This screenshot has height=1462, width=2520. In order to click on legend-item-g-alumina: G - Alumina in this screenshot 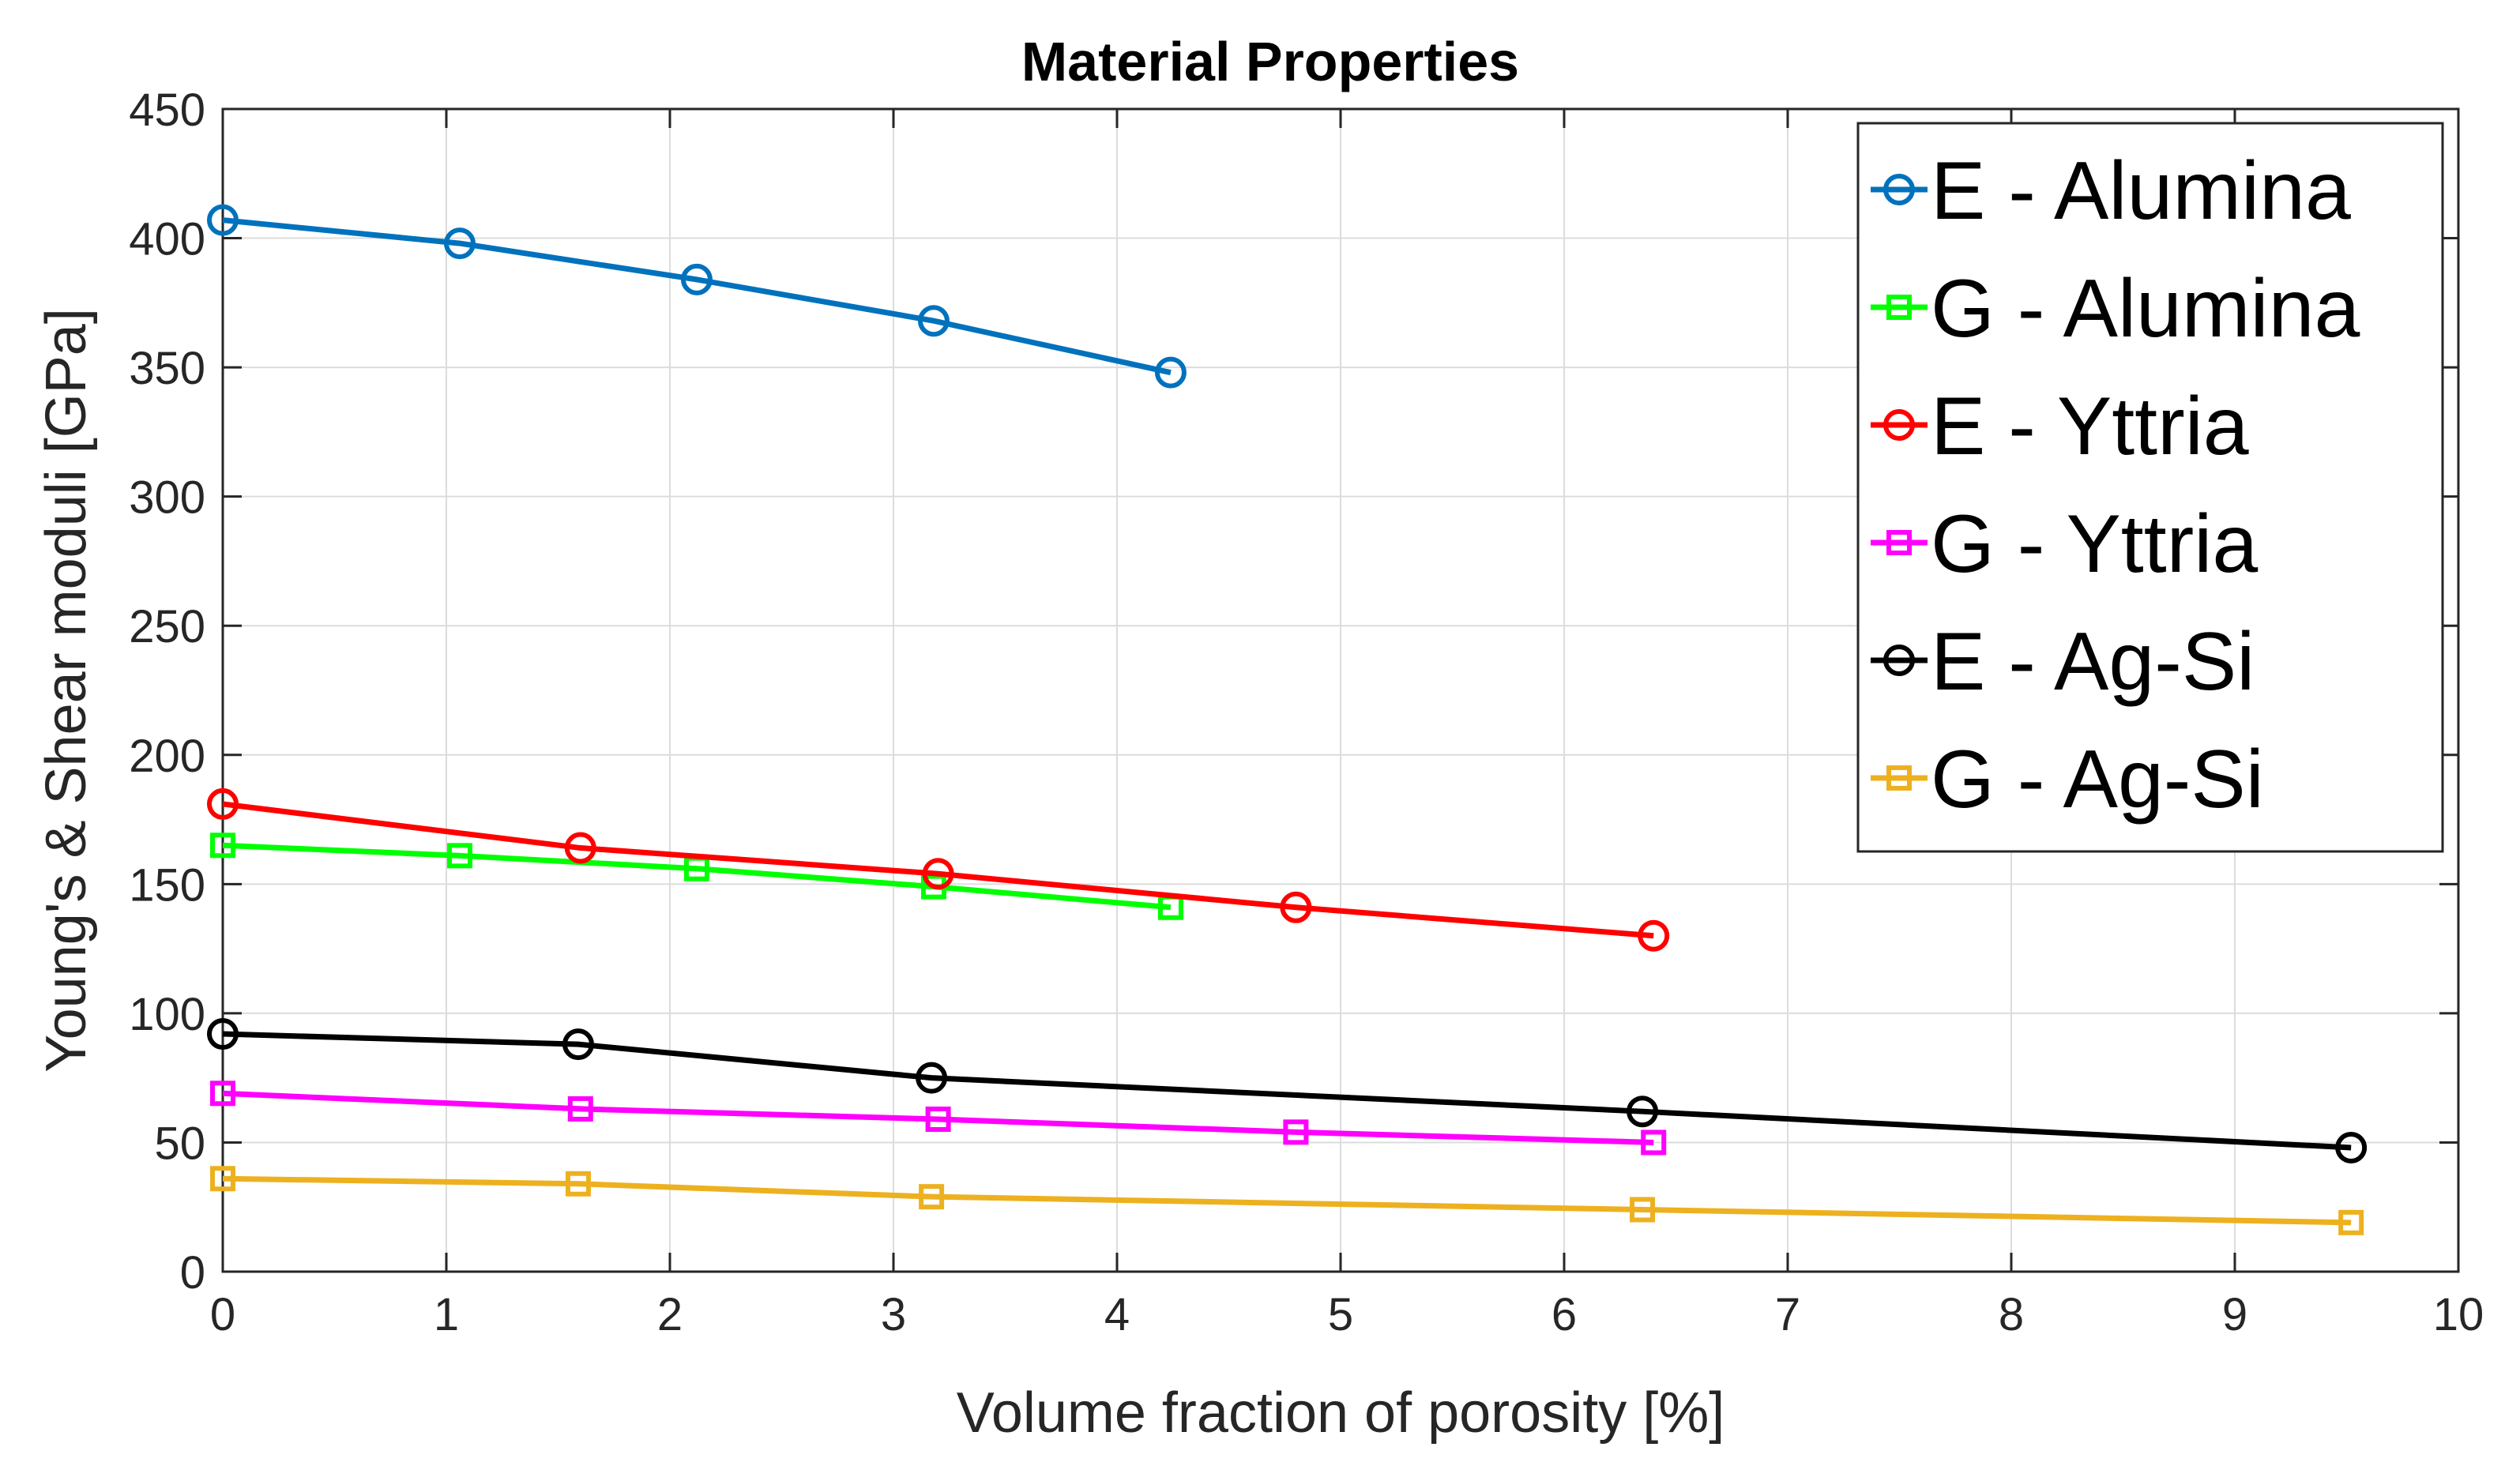, I will do `click(2115, 309)`.